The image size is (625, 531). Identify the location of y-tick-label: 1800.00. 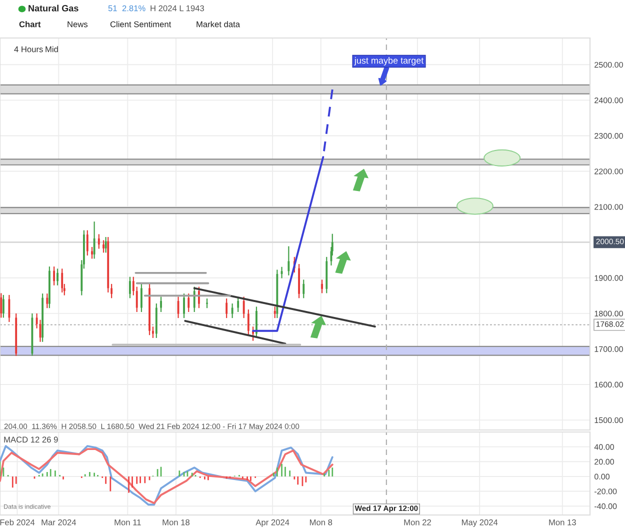
(608, 313).